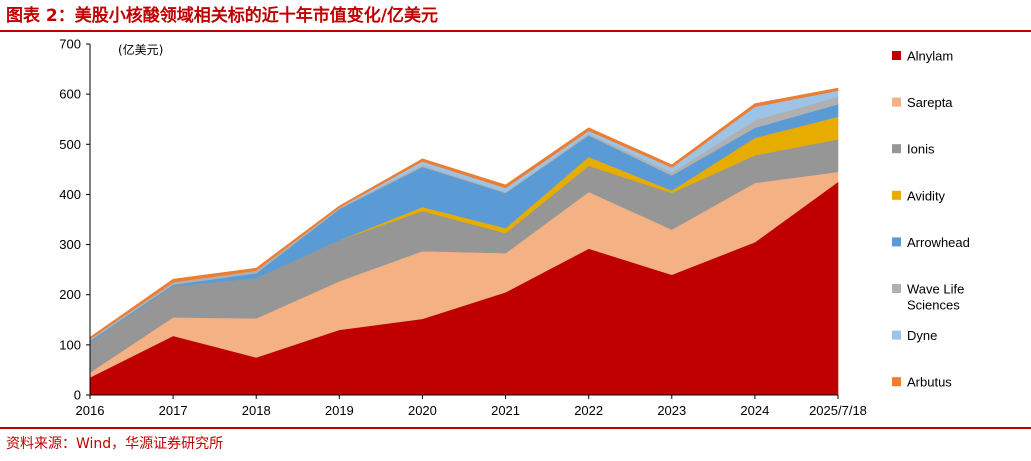 This screenshot has width=1031, height=461. Describe the element at coordinates (922, 335) in the screenshot. I see `legend-label-dyne: Dyne` at that location.